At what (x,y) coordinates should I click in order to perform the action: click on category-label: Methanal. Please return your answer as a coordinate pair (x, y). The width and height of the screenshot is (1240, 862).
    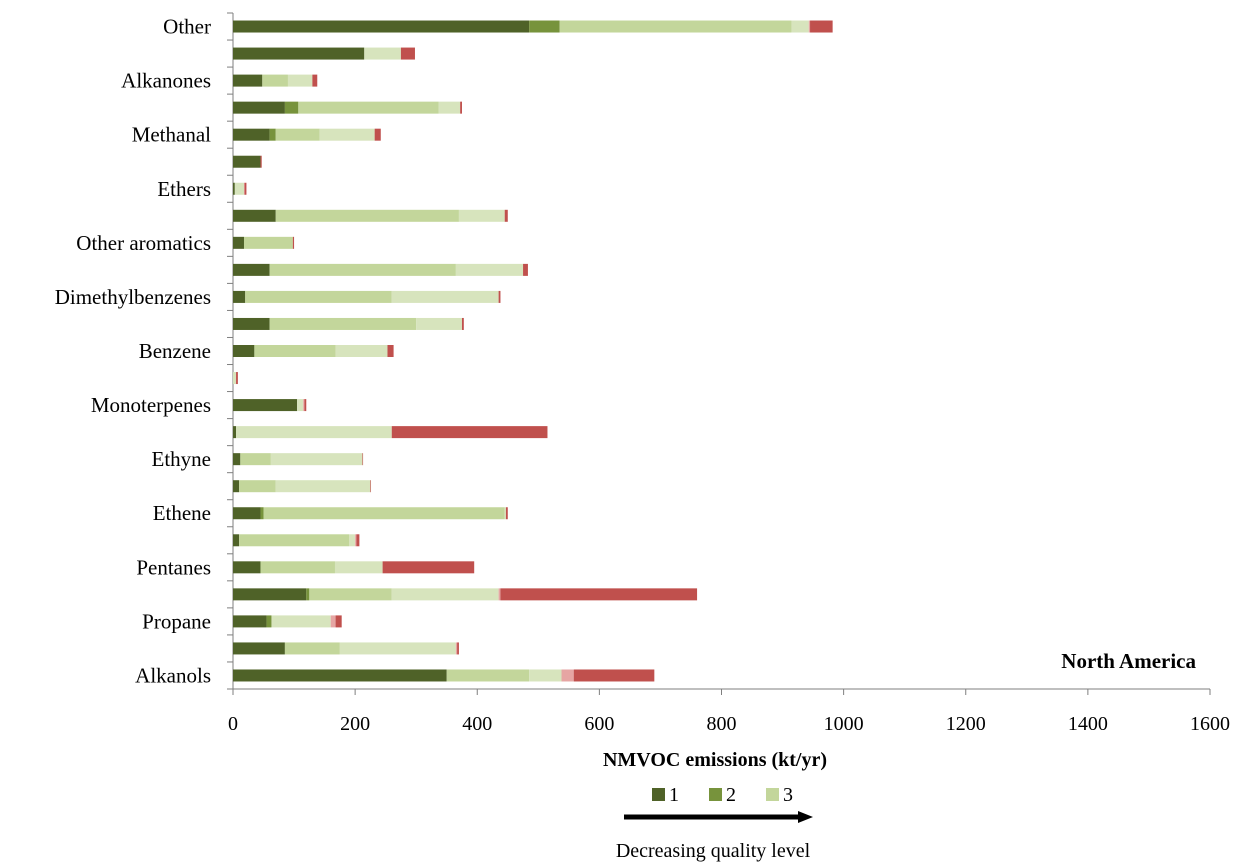
    Looking at the image, I should click on (171, 135).